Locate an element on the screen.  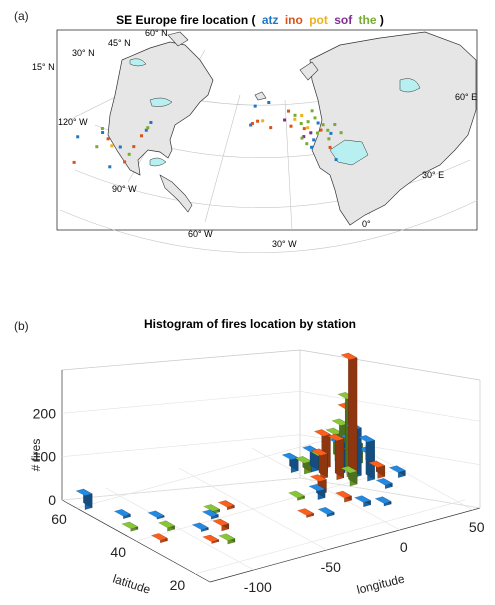
meridian-30w is located at coordinates (288, 165).